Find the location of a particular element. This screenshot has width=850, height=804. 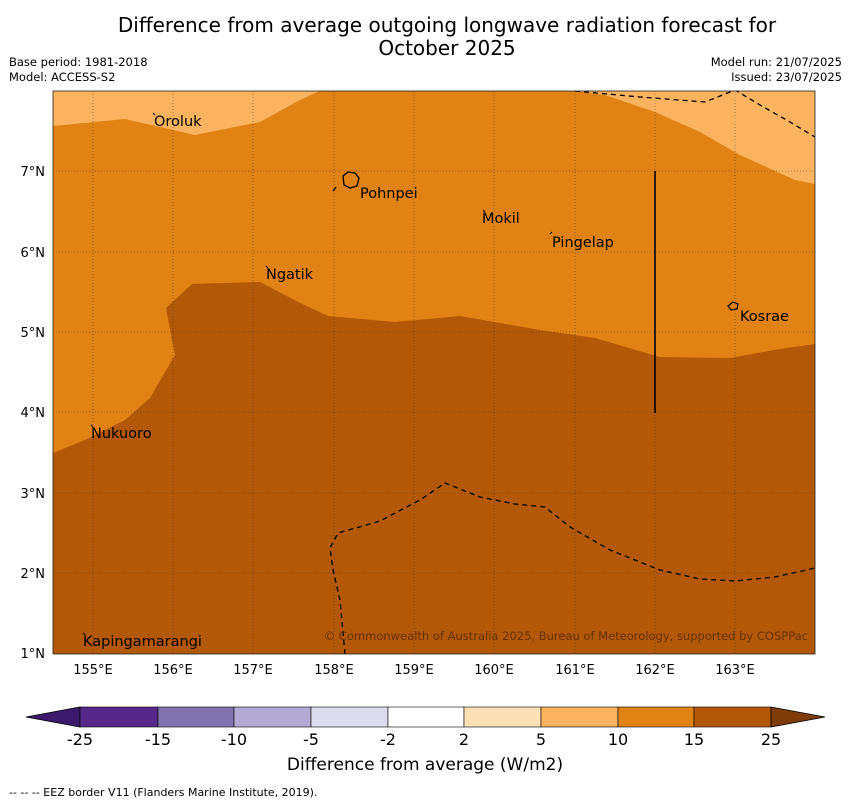

colorbar-tick: 5 is located at coordinates (541, 739).